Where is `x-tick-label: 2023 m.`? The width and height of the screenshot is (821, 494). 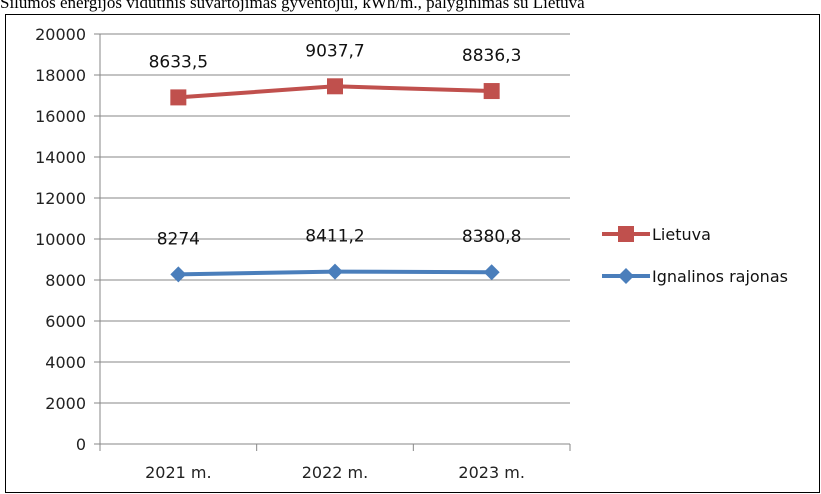
x-tick-label: 2023 m. is located at coordinates (491, 472).